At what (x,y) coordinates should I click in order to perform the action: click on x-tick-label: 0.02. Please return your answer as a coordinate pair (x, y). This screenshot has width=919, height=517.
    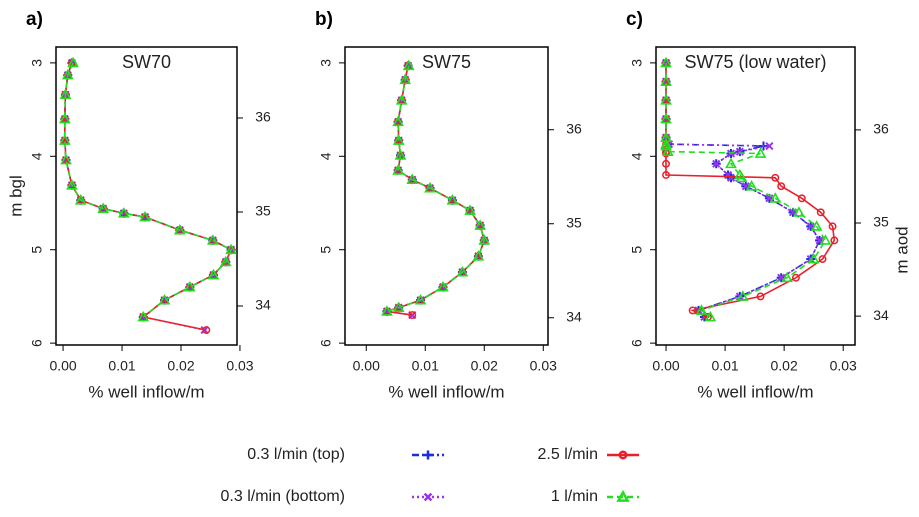
    Looking at the image, I should click on (484, 366).